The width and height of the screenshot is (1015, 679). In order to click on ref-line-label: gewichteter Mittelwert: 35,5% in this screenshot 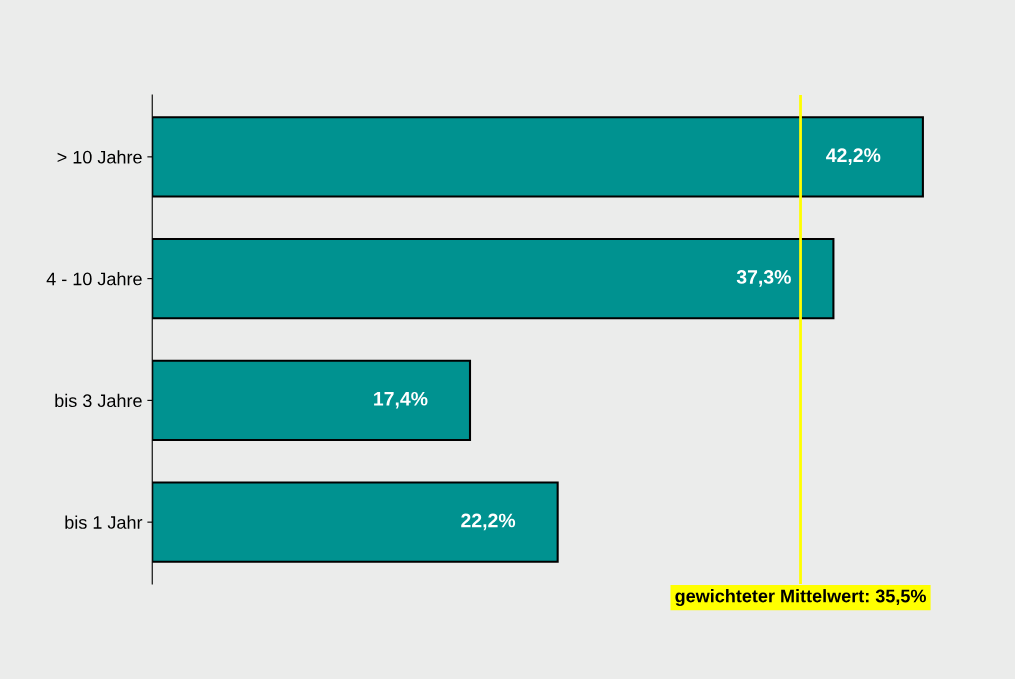, I will do `click(800, 598)`.